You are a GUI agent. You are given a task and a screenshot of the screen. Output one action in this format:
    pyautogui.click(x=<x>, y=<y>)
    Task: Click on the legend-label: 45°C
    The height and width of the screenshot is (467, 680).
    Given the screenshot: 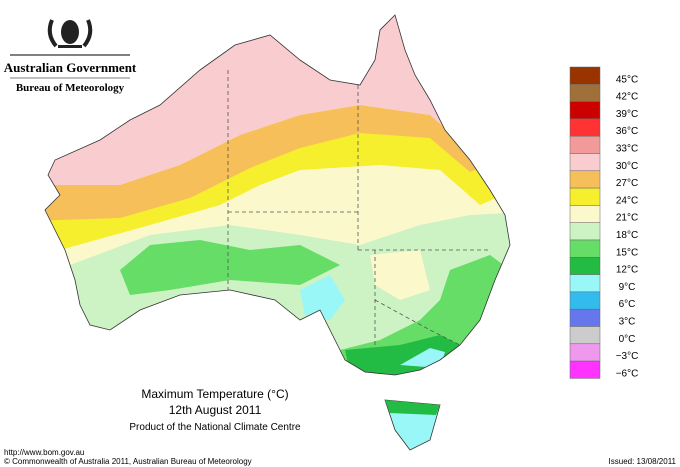 What is the action you would take?
    pyautogui.click(x=627, y=79)
    